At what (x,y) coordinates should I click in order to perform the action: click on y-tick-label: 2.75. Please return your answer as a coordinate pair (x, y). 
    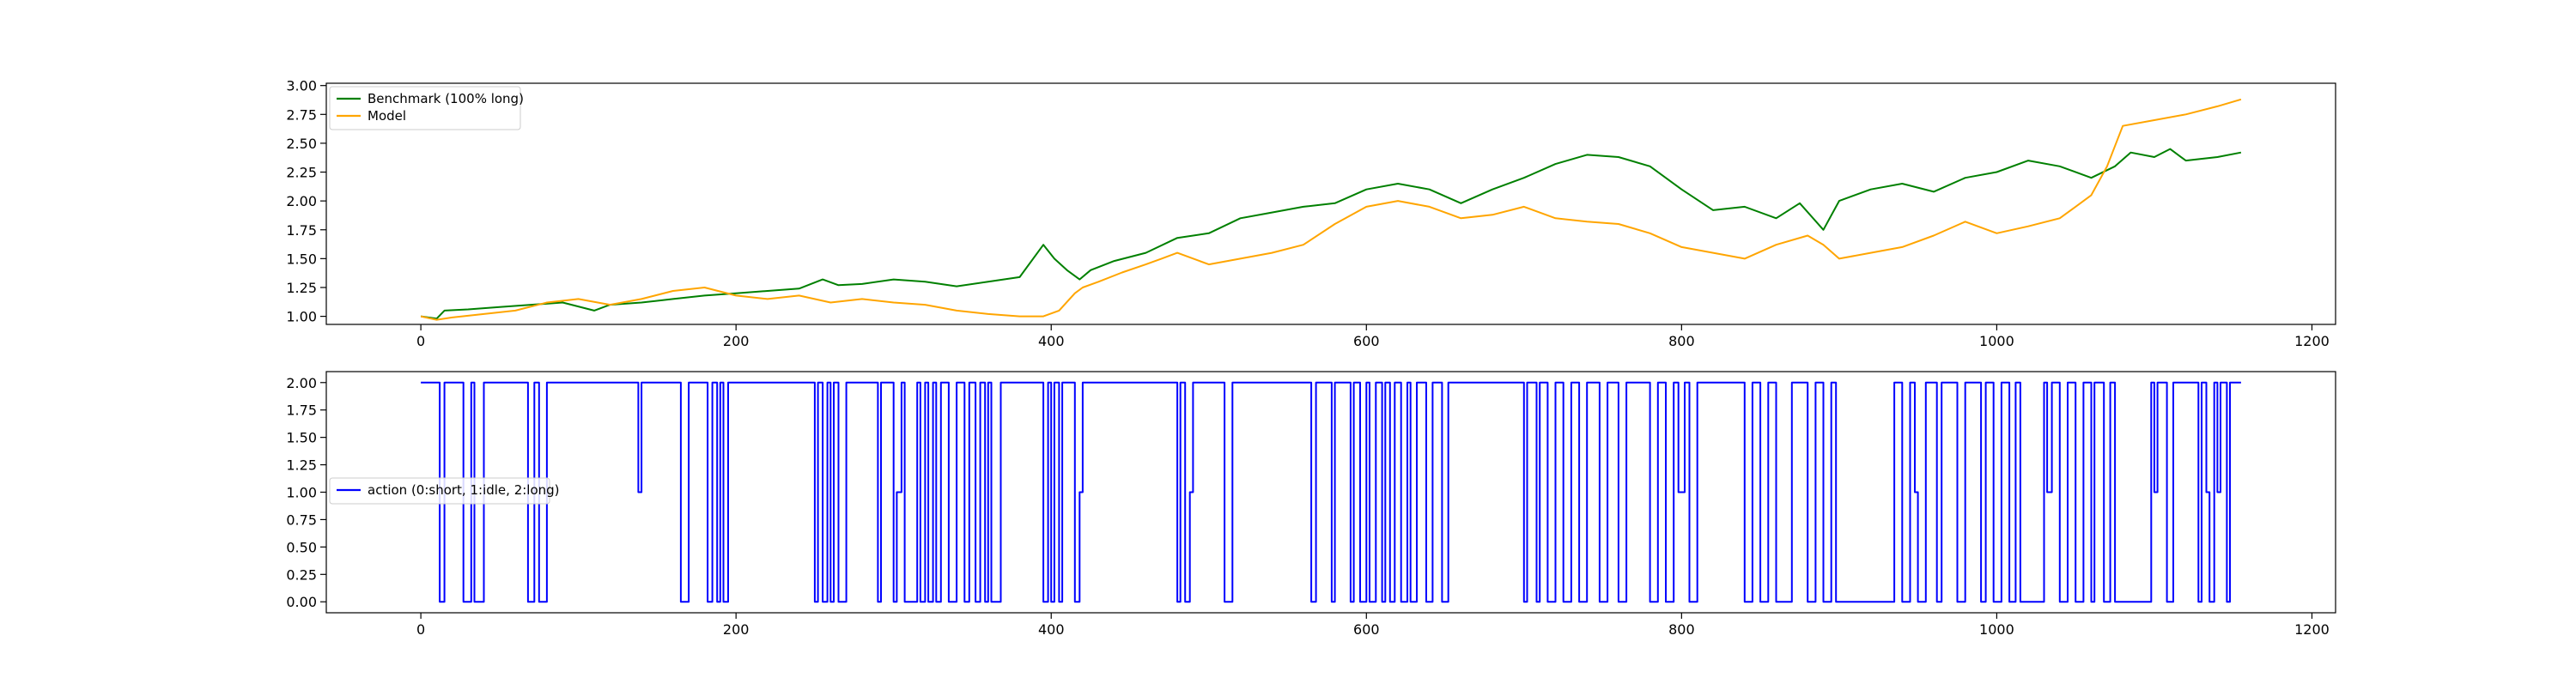
    Looking at the image, I should click on (301, 115).